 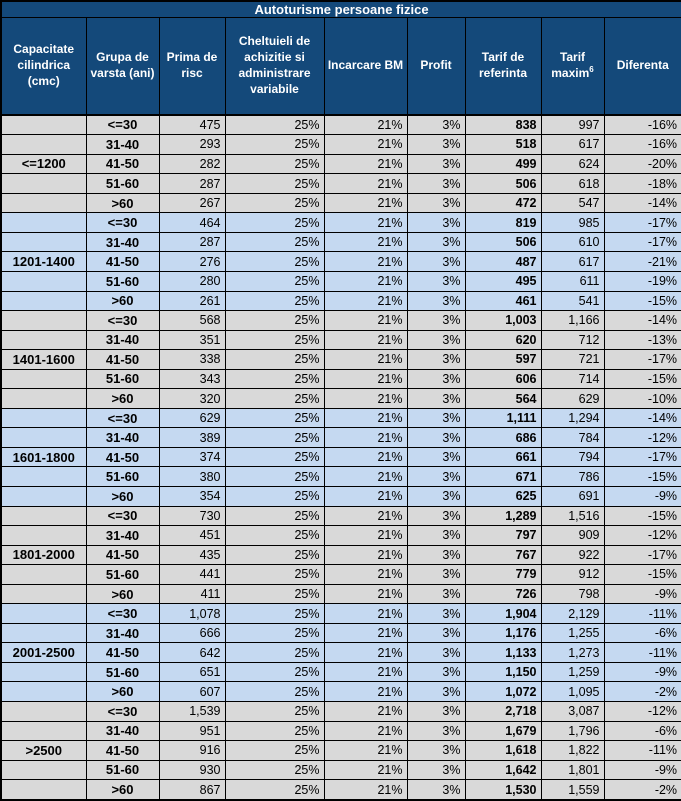 What do you see at coordinates (192, 242) in the screenshot?
I see `prima-de-risc-cell: 287` at bounding box center [192, 242].